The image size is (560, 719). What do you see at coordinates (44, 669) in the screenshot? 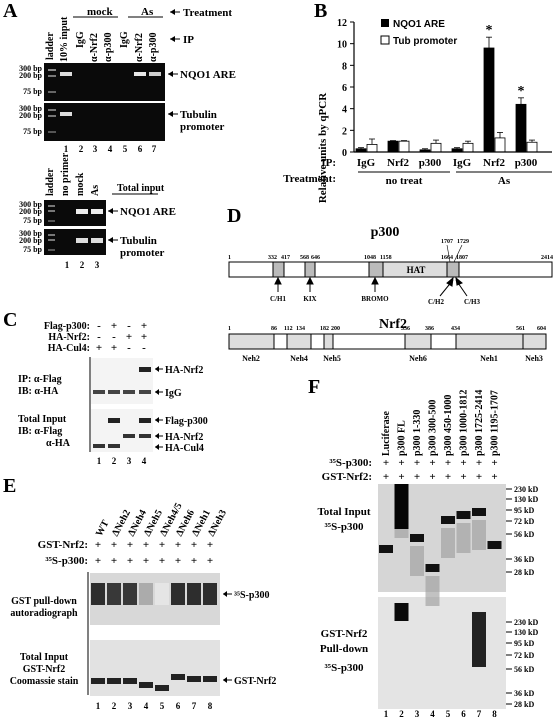
I see `e-left-label: GST-Nrf2` at bounding box center [44, 669].